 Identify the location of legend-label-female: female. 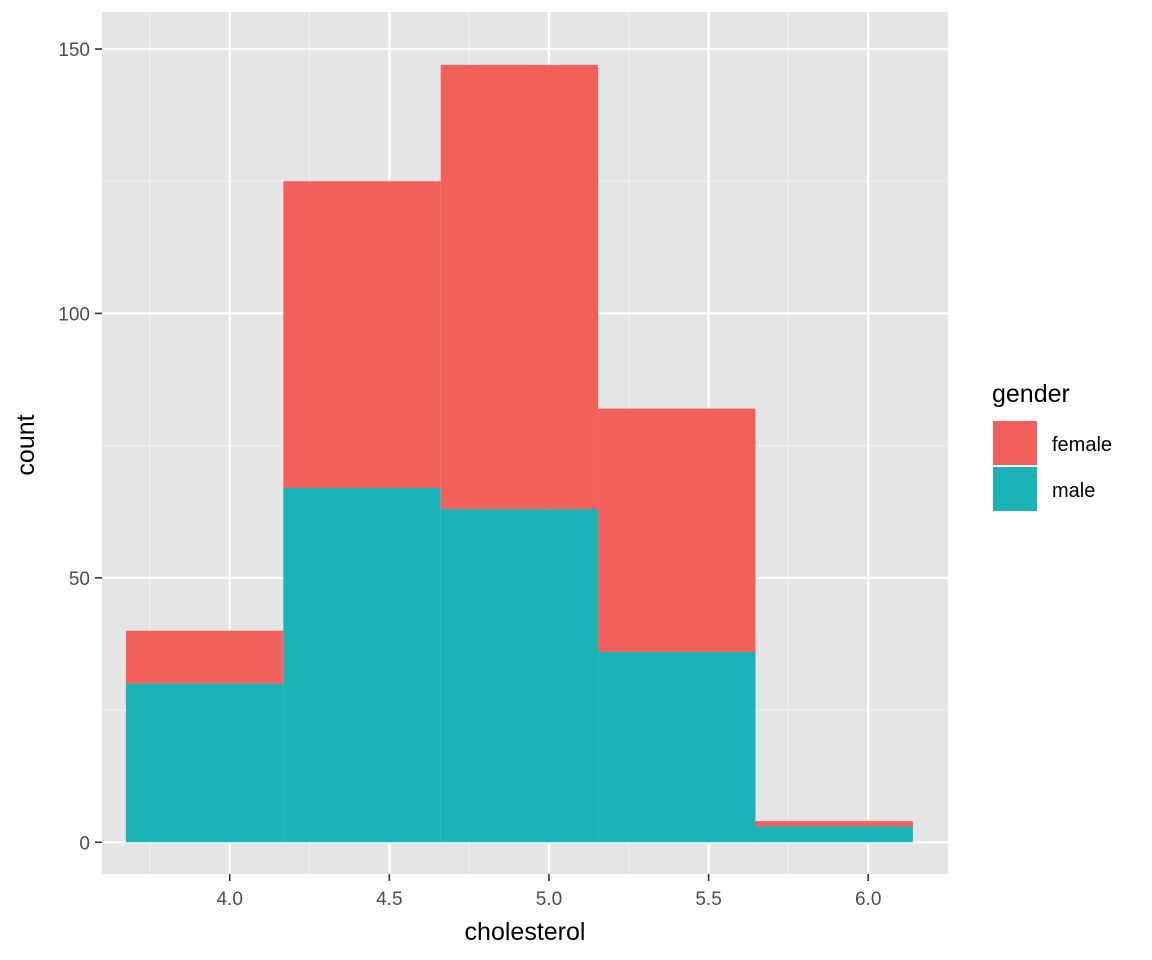
(1082, 445).